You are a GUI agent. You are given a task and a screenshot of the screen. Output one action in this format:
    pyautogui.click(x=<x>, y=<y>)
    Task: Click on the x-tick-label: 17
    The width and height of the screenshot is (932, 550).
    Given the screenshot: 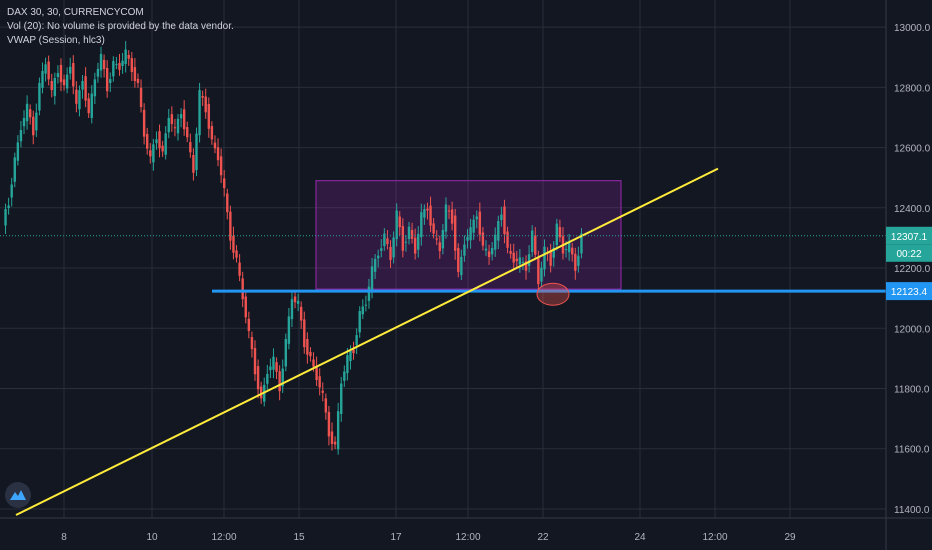 What is the action you would take?
    pyautogui.click(x=396, y=537)
    